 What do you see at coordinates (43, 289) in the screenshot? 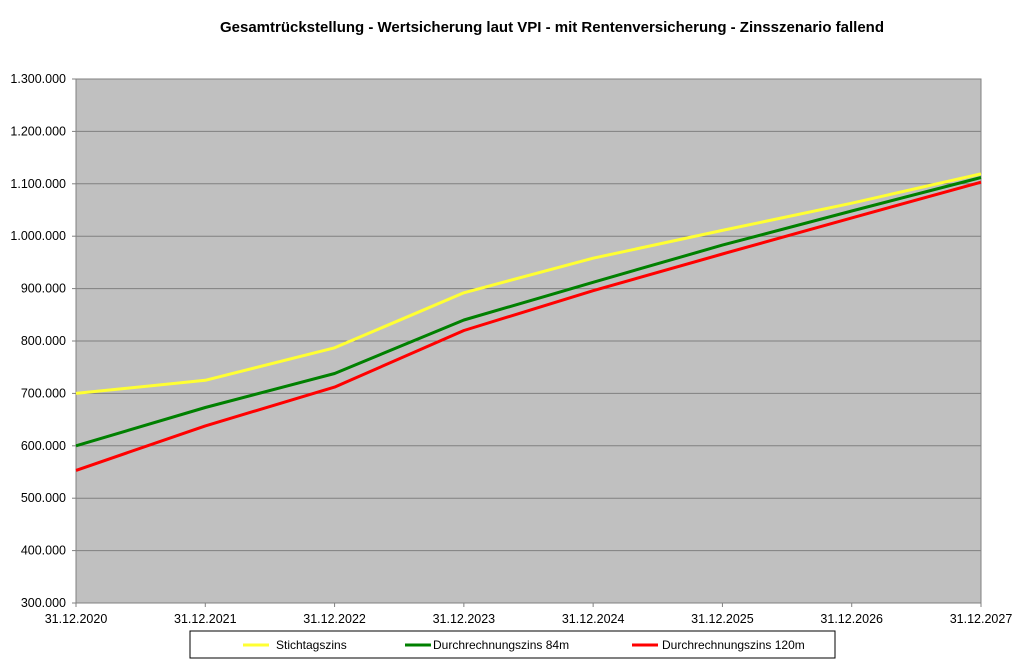
I see `y-tick-label: 900.000` at bounding box center [43, 289].